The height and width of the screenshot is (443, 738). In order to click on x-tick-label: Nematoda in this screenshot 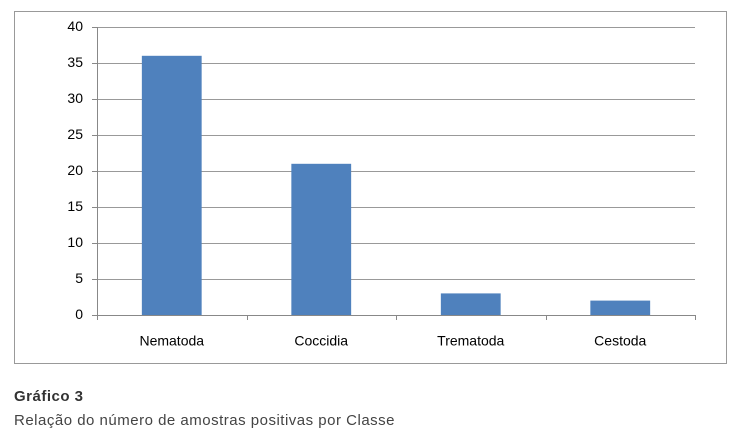, I will do `click(171, 341)`.